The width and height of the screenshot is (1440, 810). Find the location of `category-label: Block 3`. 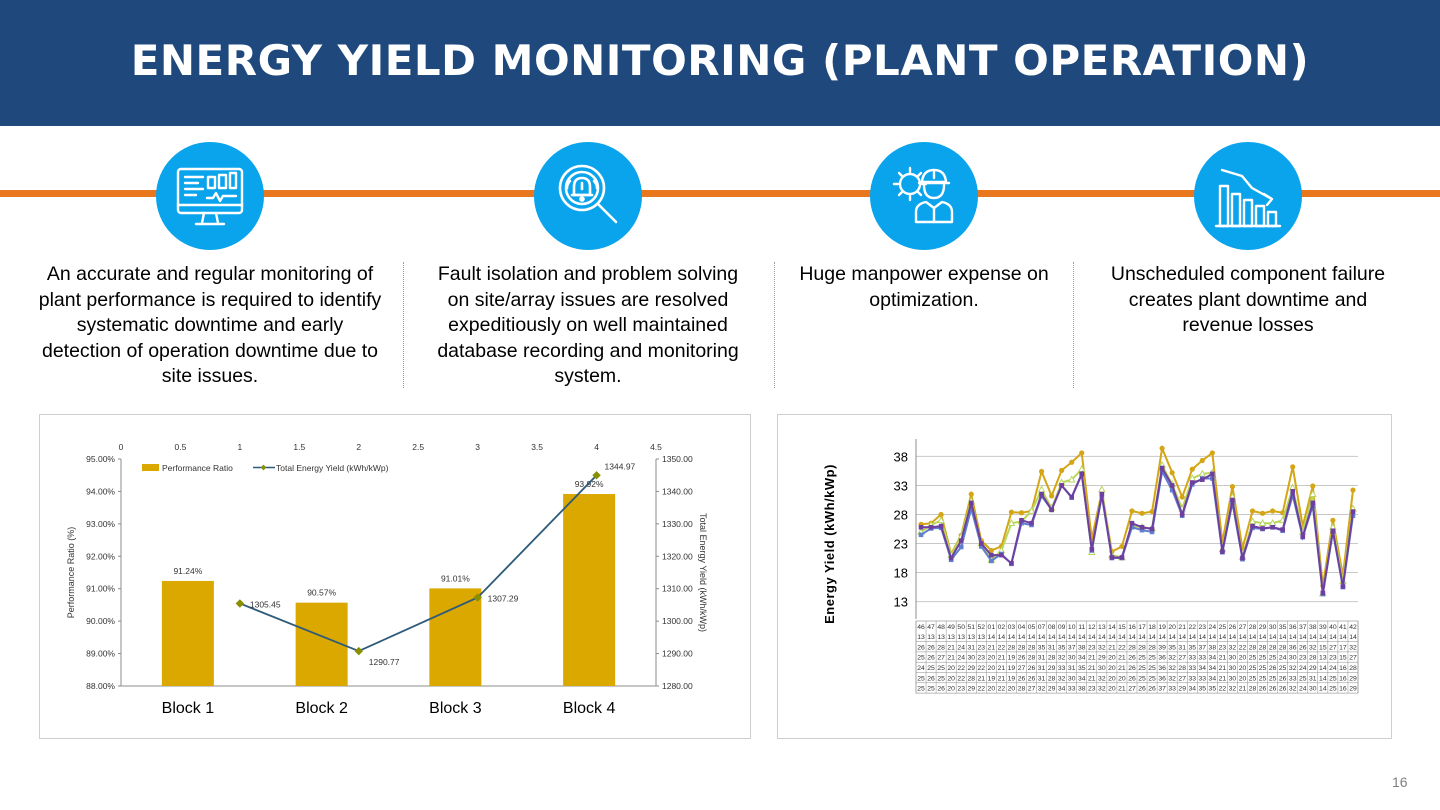

category-label: Block 3 is located at coordinates (455, 708).